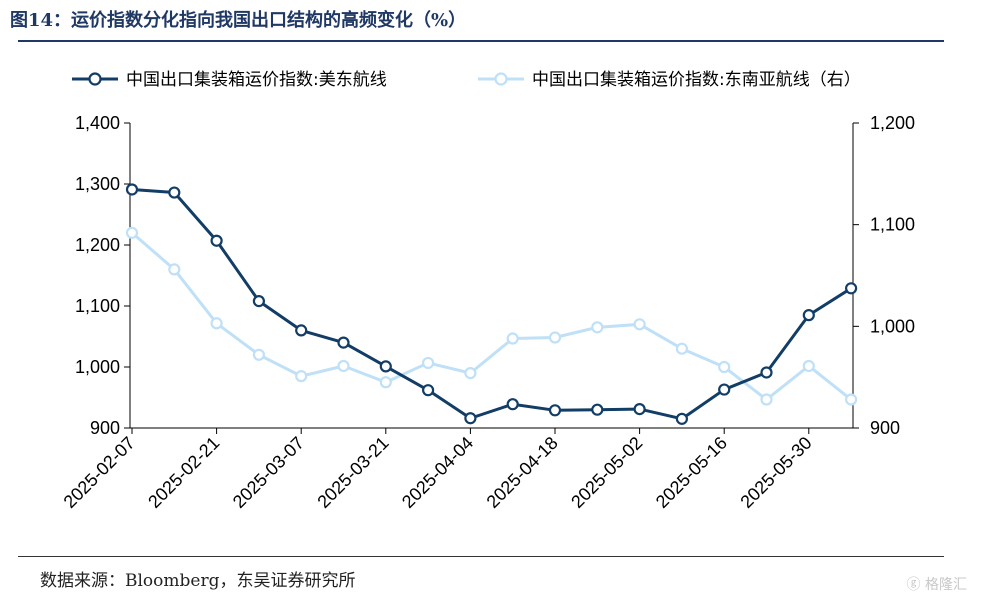  What do you see at coordinates (183, 472) in the screenshot?
I see `x-tick-label: 2025-02-21` at bounding box center [183, 472].